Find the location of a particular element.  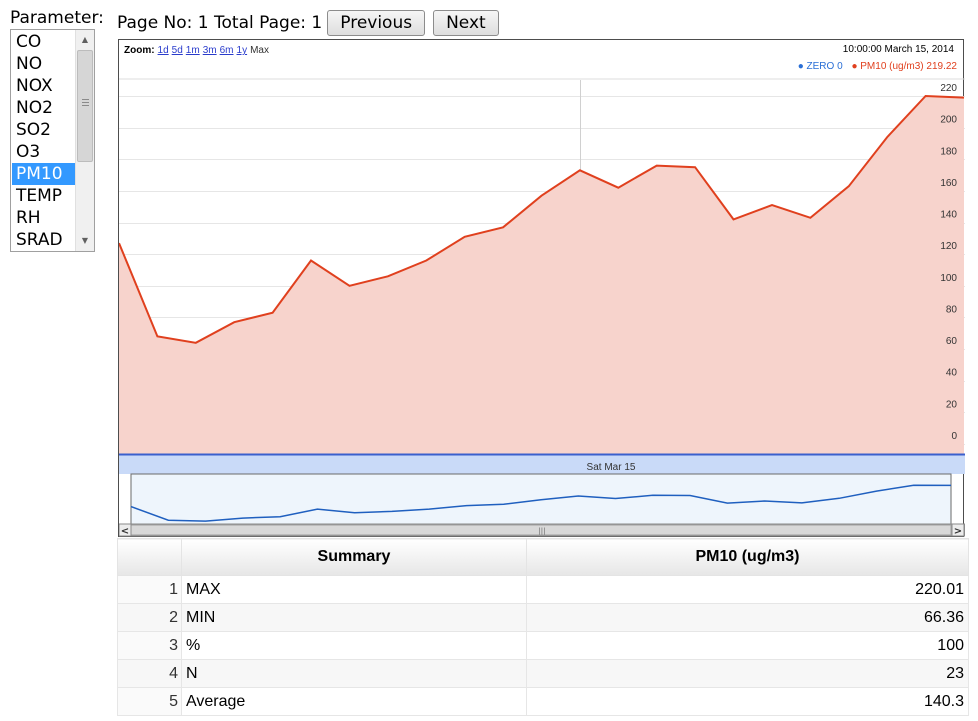

zoom-3m: 3m is located at coordinates (209, 50).